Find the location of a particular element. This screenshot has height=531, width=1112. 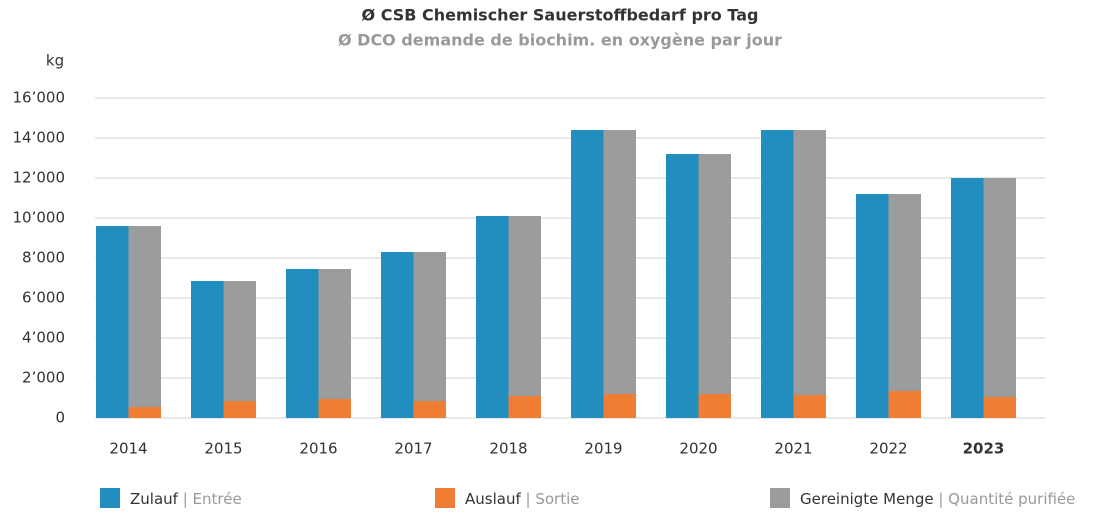

x-tick-label: 2015 is located at coordinates (223, 449).